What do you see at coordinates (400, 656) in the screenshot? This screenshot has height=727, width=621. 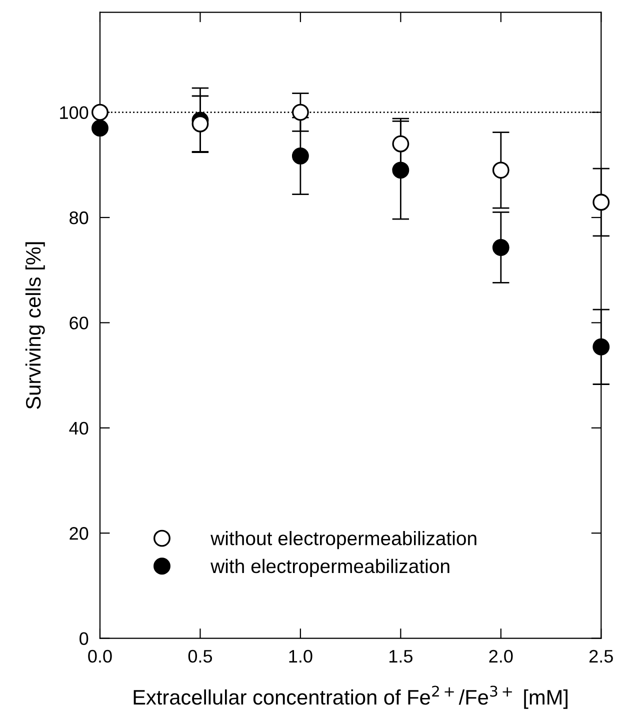 I see `x-tick-label: 1.5` at bounding box center [400, 656].